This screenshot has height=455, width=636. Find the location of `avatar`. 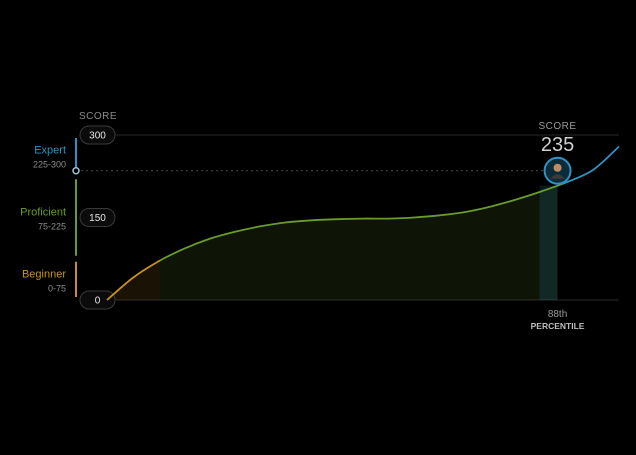

avatar is located at coordinates (557, 171).